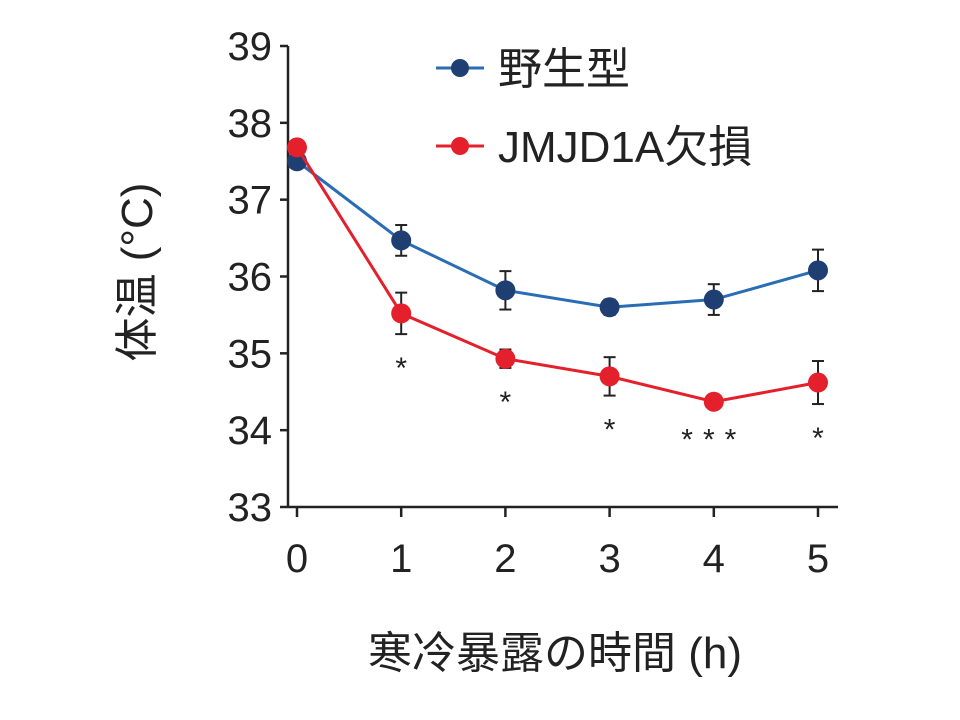 The width and height of the screenshot is (960, 720). What do you see at coordinates (297, 559) in the screenshot?
I see `x-tick-label: 0` at bounding box center [297, 559].